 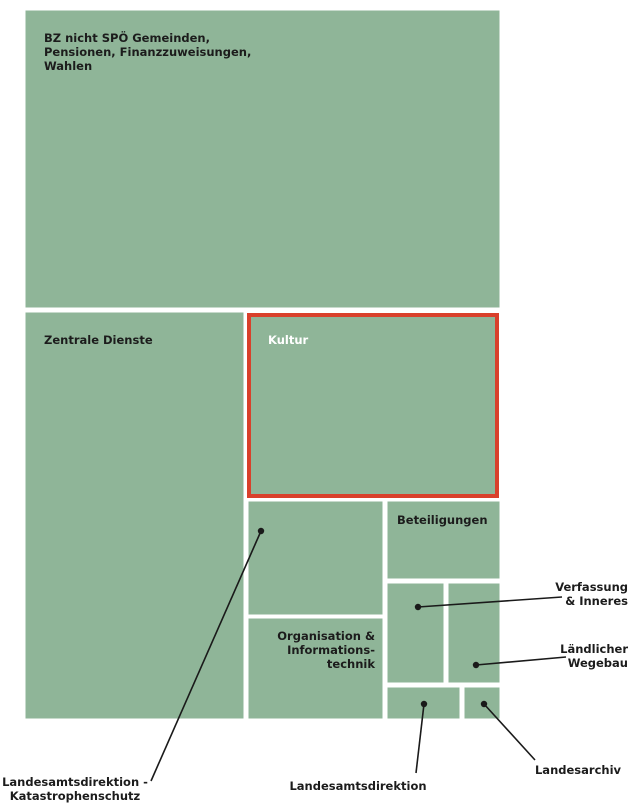 What do you see at coordinates (484, 704) in the screenshot?
I see `leader-dot-landesarchiv` at bounding box center [484, 704].